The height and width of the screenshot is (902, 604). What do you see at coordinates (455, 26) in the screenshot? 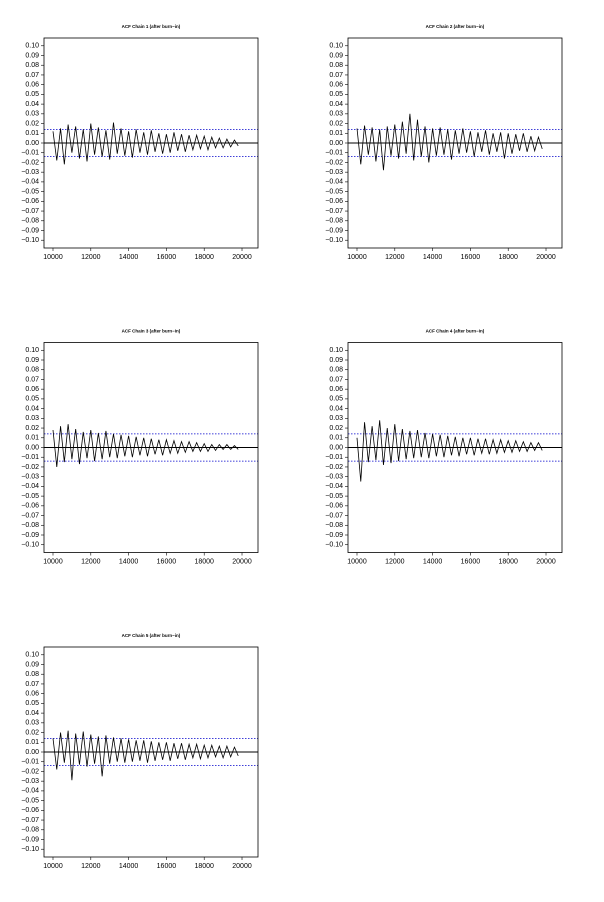
I see `chart-title: ACF Chain 2 (after burn−in)` at bounding box center [455, 26].